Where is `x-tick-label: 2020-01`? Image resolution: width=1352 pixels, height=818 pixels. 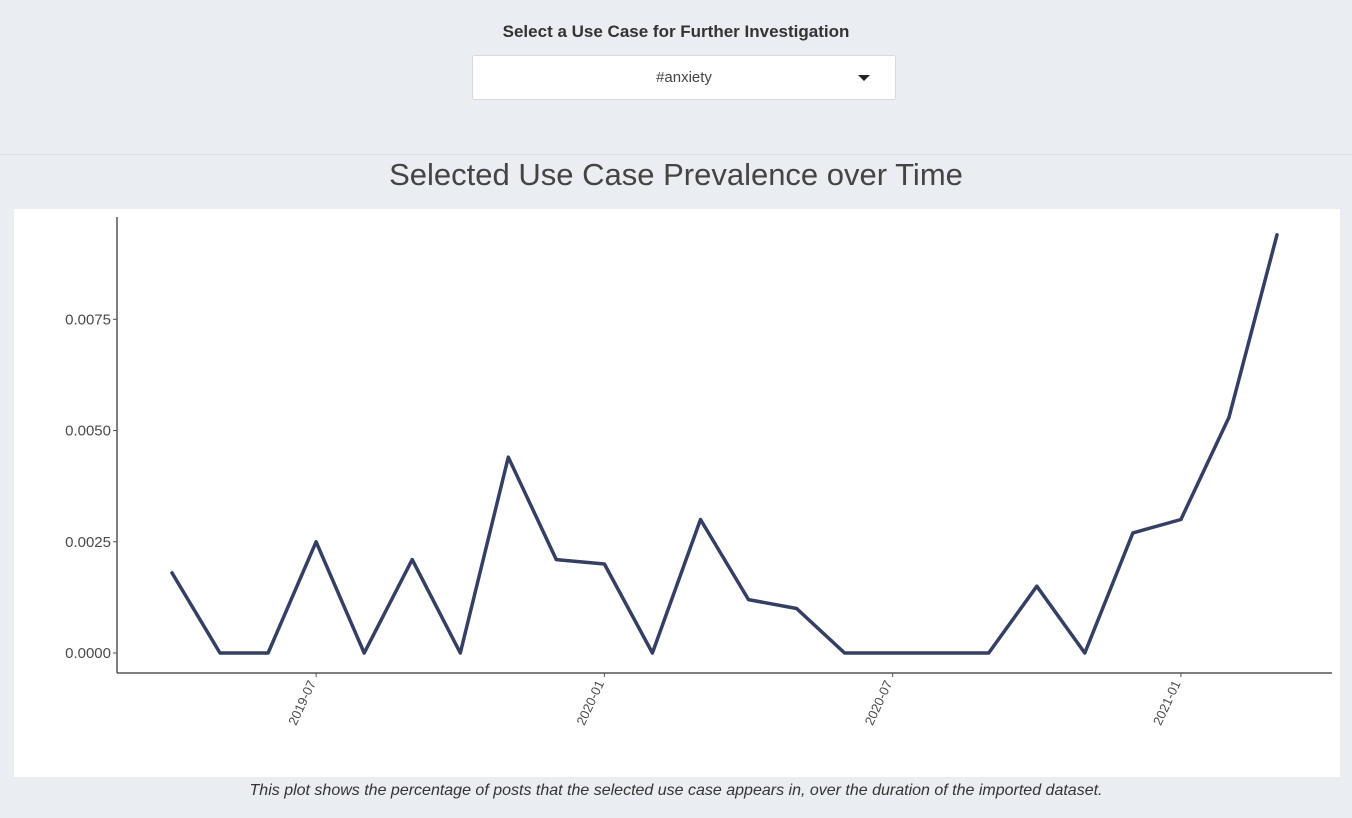 x-tick-label: 2020-01 is located at coordinates (590, 703).